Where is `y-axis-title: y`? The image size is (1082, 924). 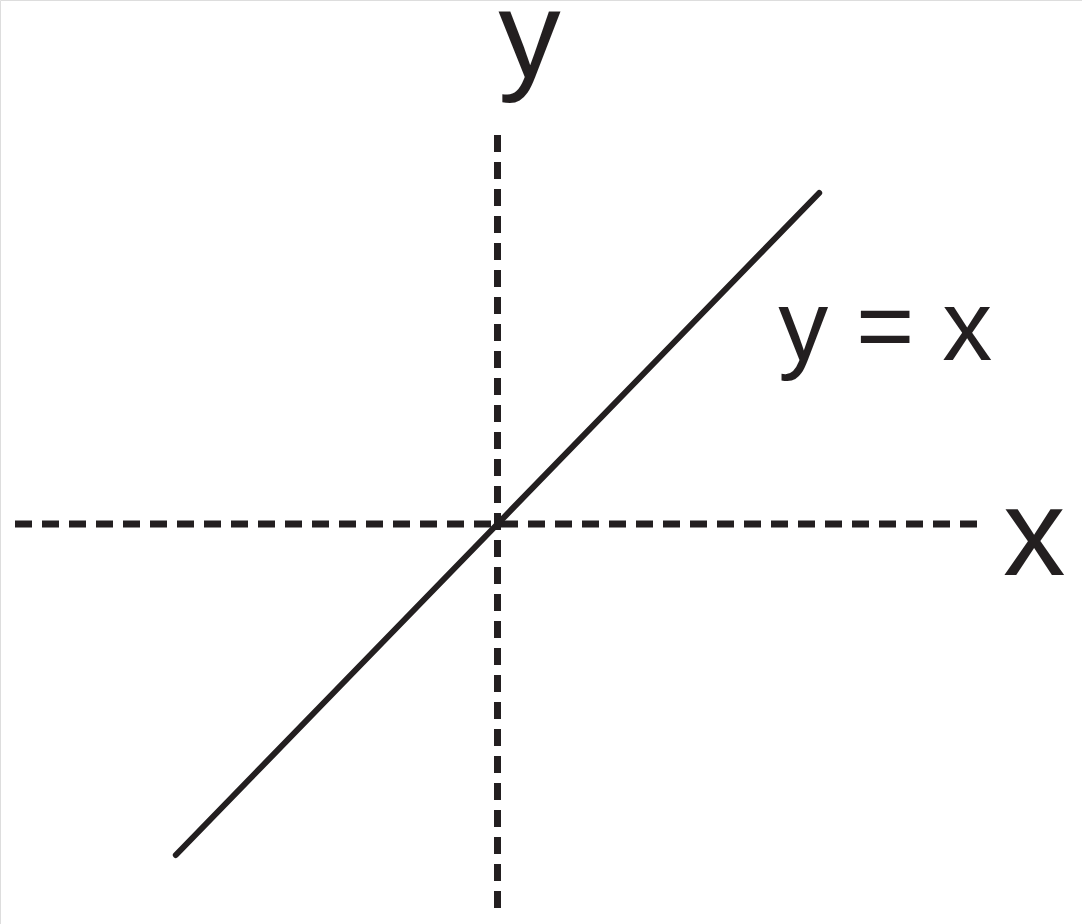
y-axis-title: y is located at coordinates (530, 51).